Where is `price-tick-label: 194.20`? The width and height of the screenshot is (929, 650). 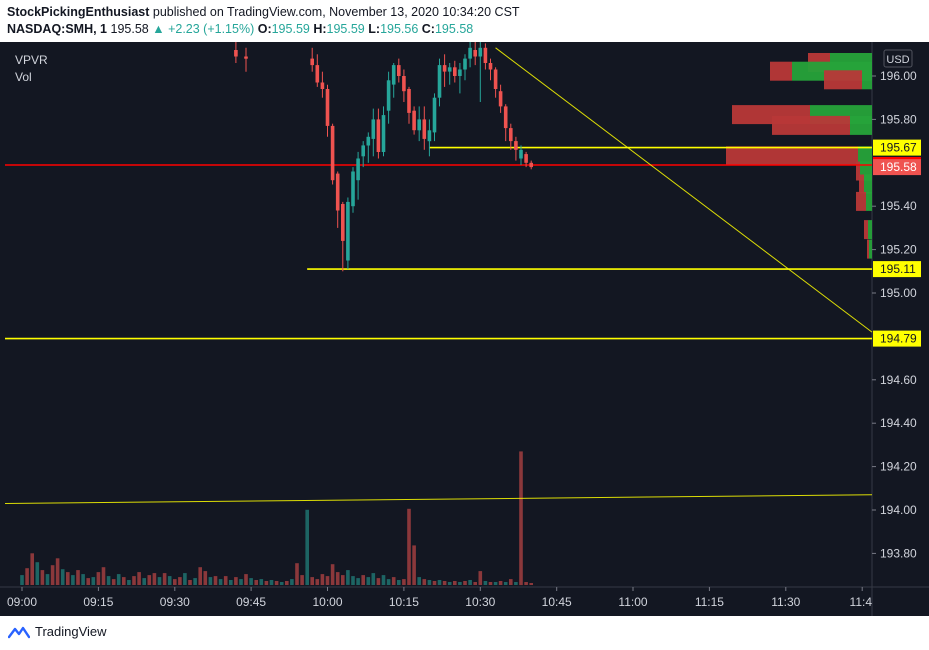 price-tick-label: 194.20 is located at coordinates (898, 467).